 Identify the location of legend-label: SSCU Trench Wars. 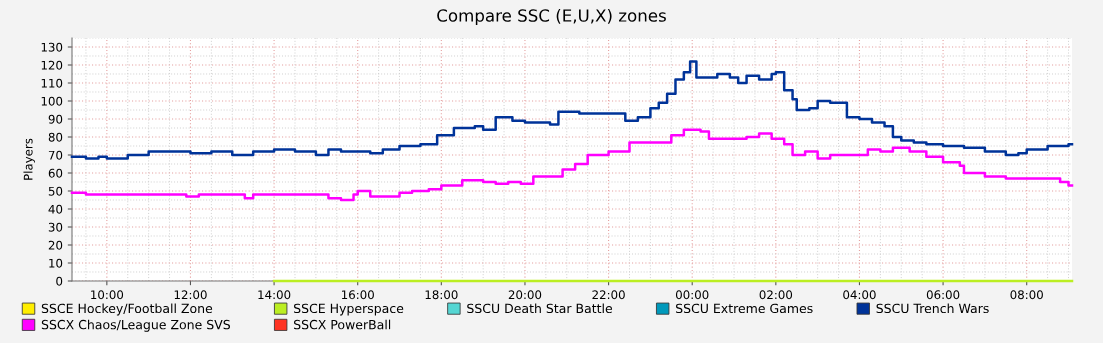
(932, 308).